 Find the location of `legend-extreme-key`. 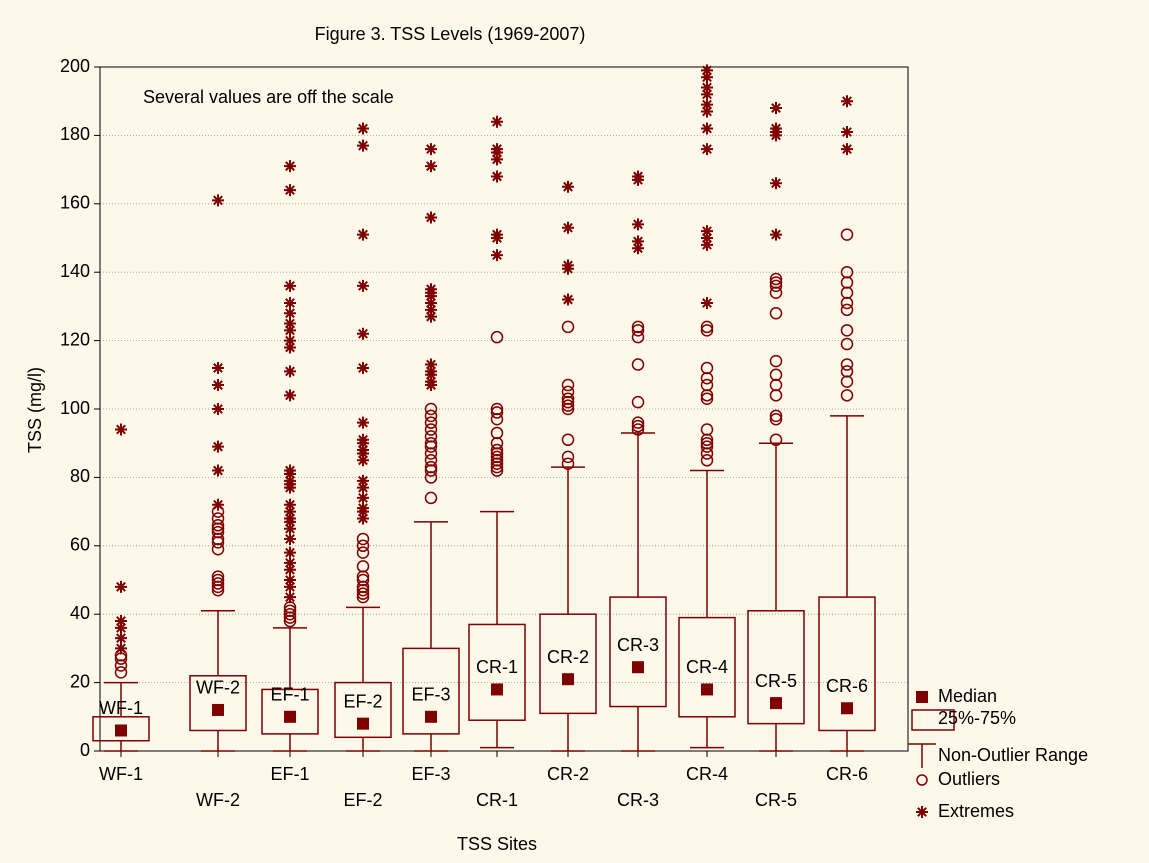

legend-extreme-key is located at coordinates (922, 812).